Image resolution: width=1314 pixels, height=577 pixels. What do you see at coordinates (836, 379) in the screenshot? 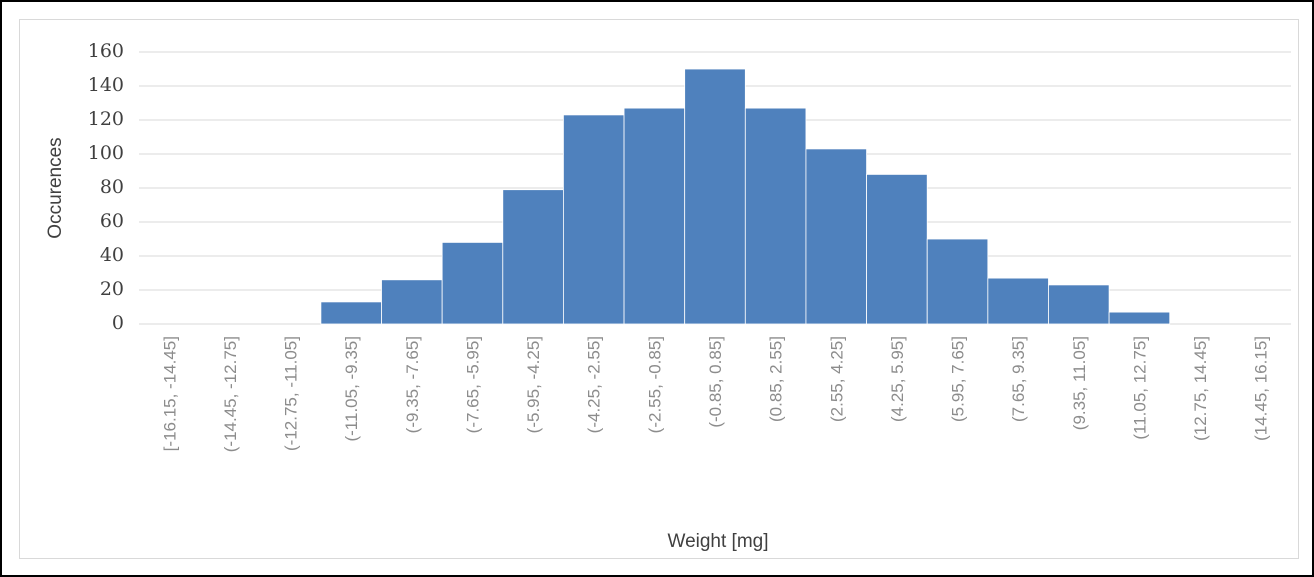
I see `x-tick-label: (2.55, 4.25]` at bounding box center [836, 379].